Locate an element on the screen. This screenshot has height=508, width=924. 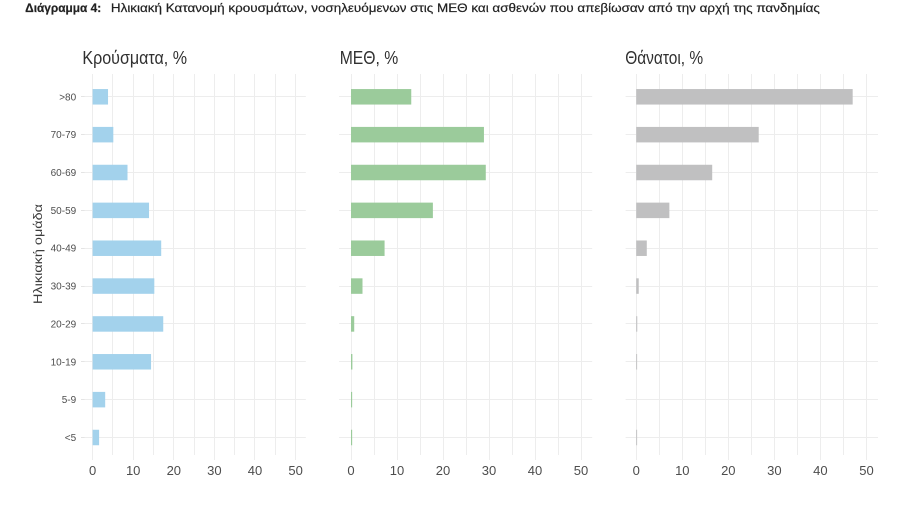
svg-text: 20-29 is located at coordinates (64, 324).